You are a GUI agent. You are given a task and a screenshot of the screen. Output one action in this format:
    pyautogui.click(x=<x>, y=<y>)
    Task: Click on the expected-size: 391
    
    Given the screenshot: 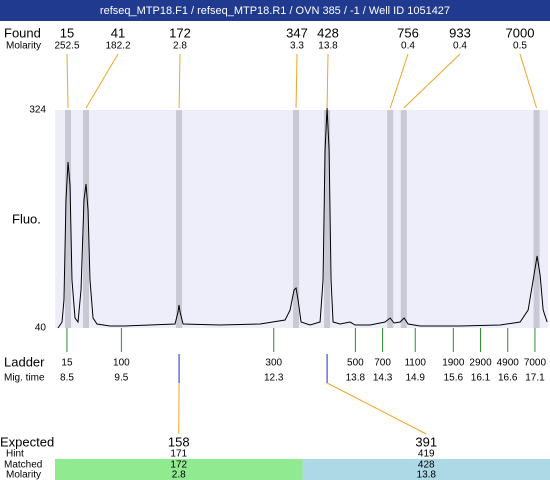 What is the action you would take?
    pyautogui.click(x=426, y=441)
    